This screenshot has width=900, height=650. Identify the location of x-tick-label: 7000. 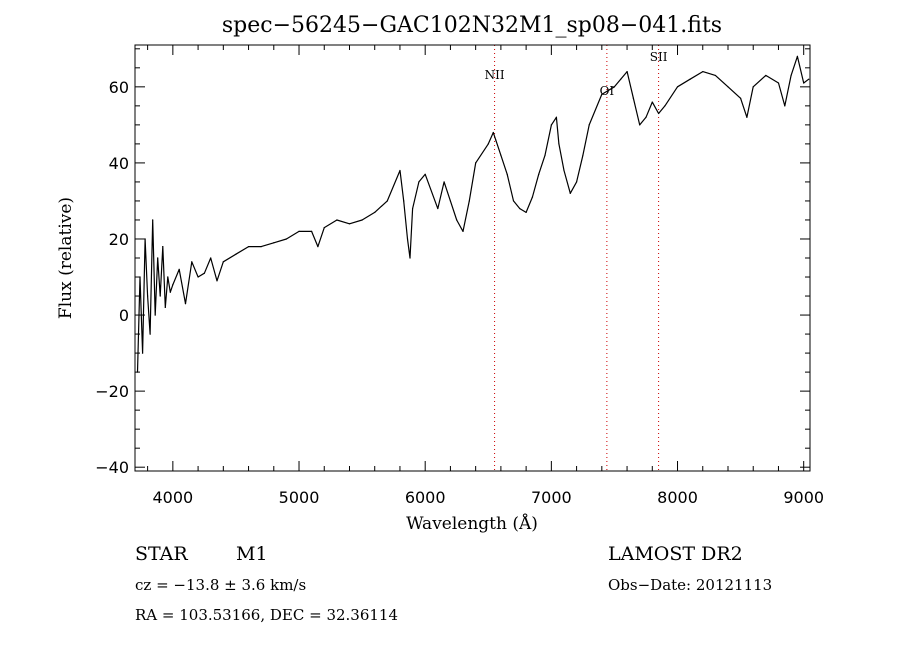
(551, 497).